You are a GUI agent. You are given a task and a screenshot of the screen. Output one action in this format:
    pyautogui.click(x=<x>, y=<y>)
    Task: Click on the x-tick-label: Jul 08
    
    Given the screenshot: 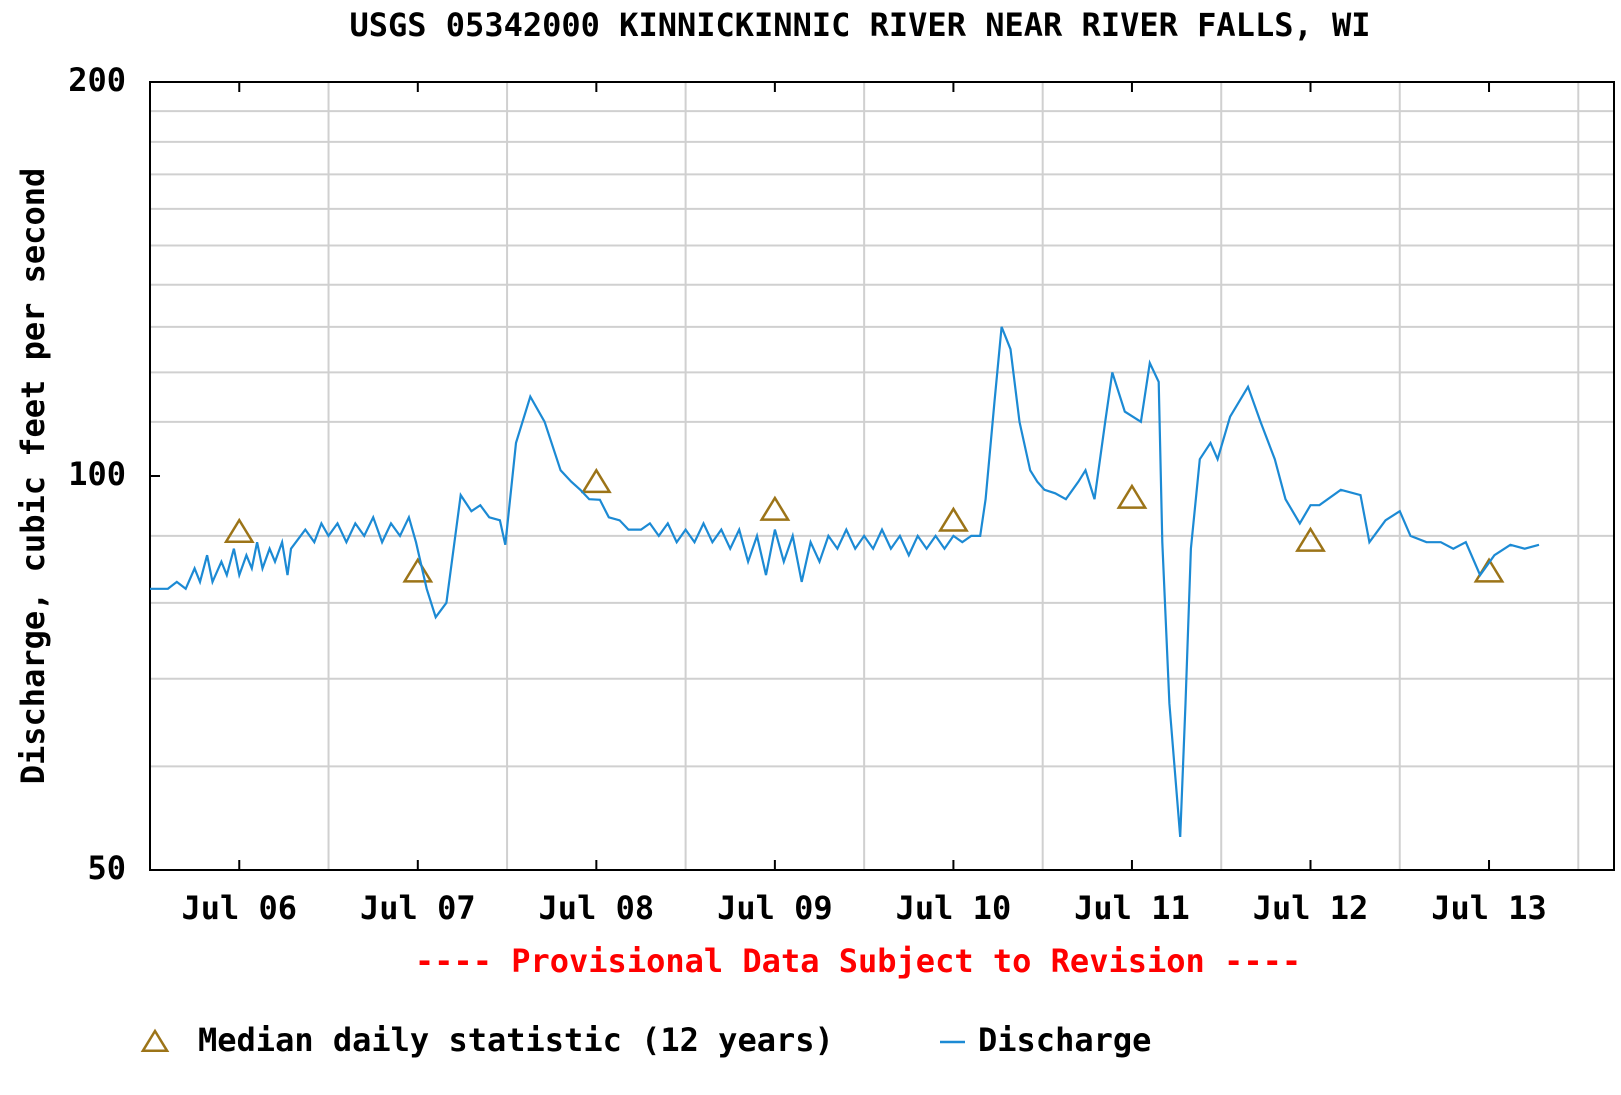 What is the action you would take?
    pyautogui.click(x=597, y=908)
    